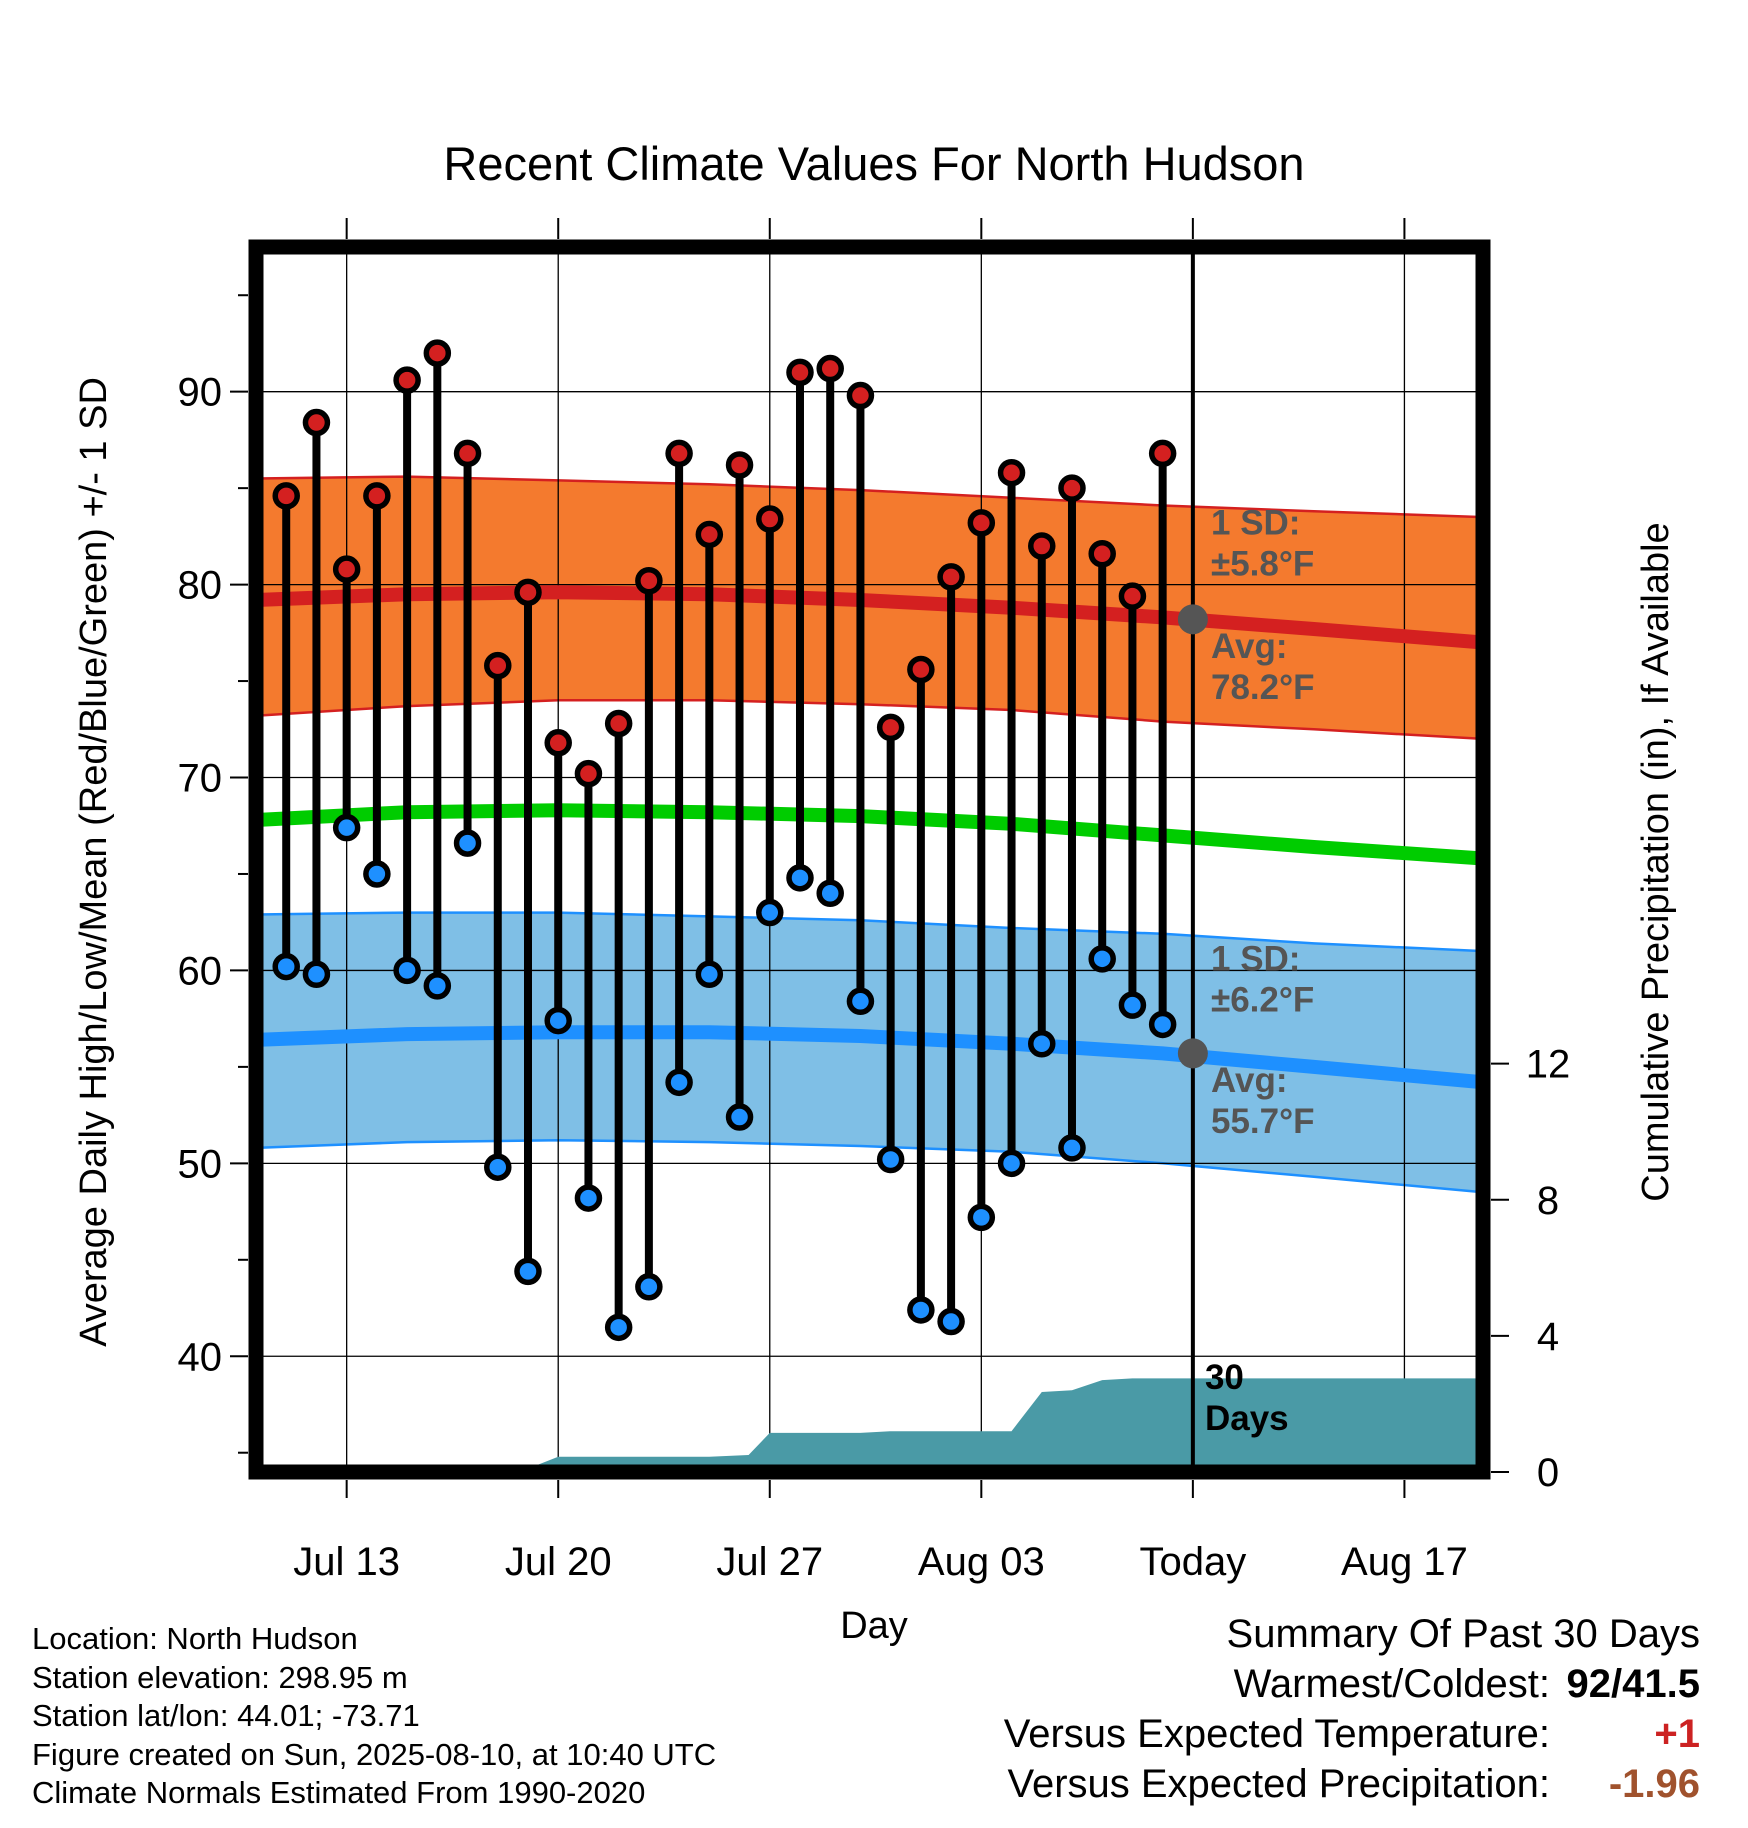  I want to click on y-tick-label: 60, so click(200, 971).